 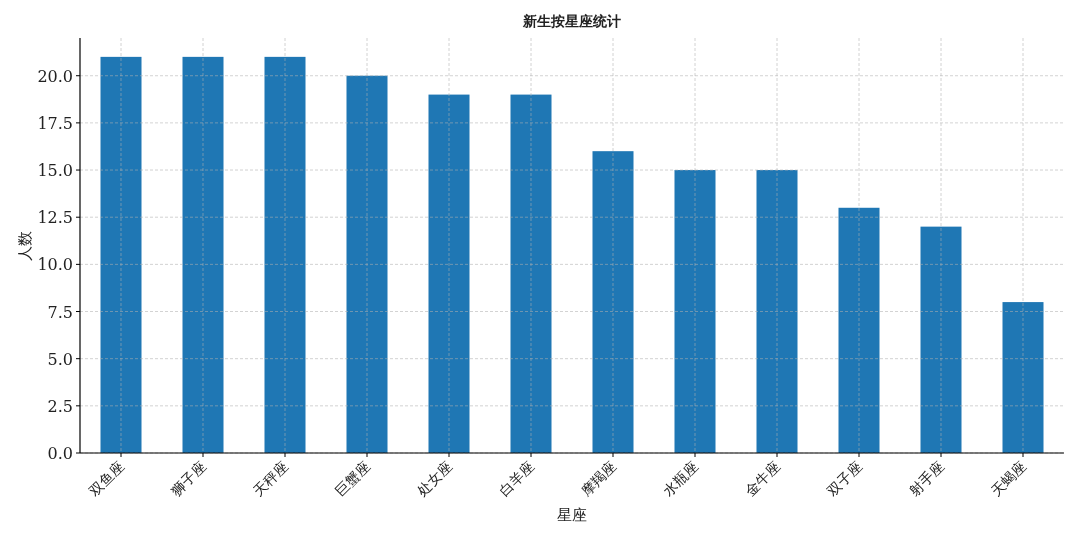 I want to click on y-tick-label: 5.0, so click(x=60, y=359).